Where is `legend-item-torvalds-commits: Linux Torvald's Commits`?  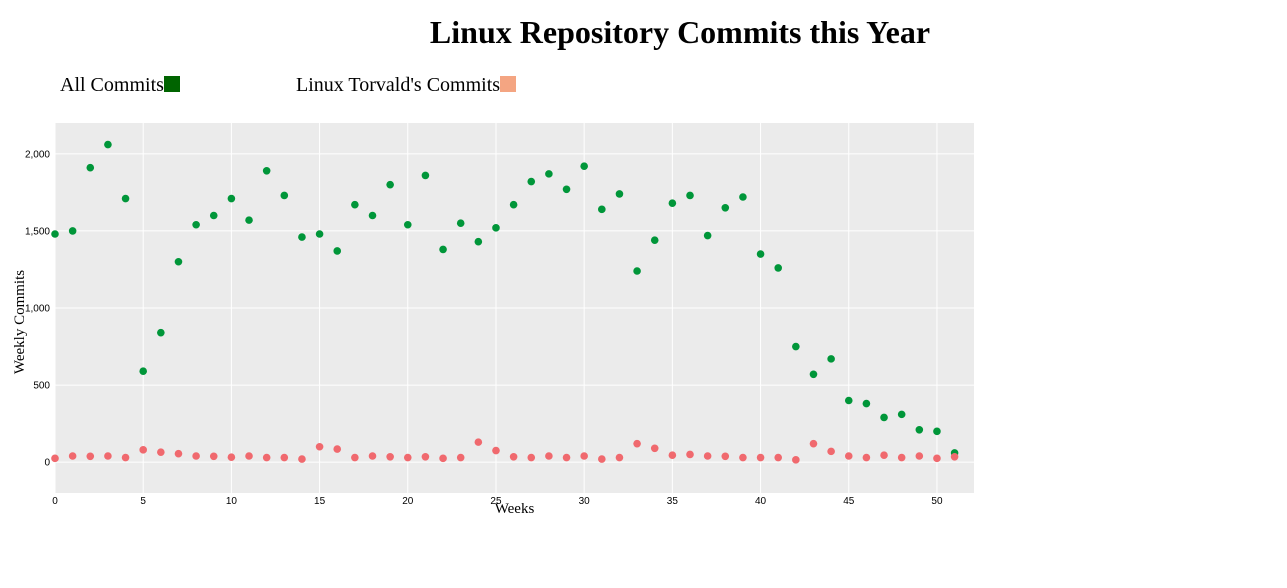
legend-item-torvalds-commits: Linux Torvald's Commits is located at coordinates (406, 85).